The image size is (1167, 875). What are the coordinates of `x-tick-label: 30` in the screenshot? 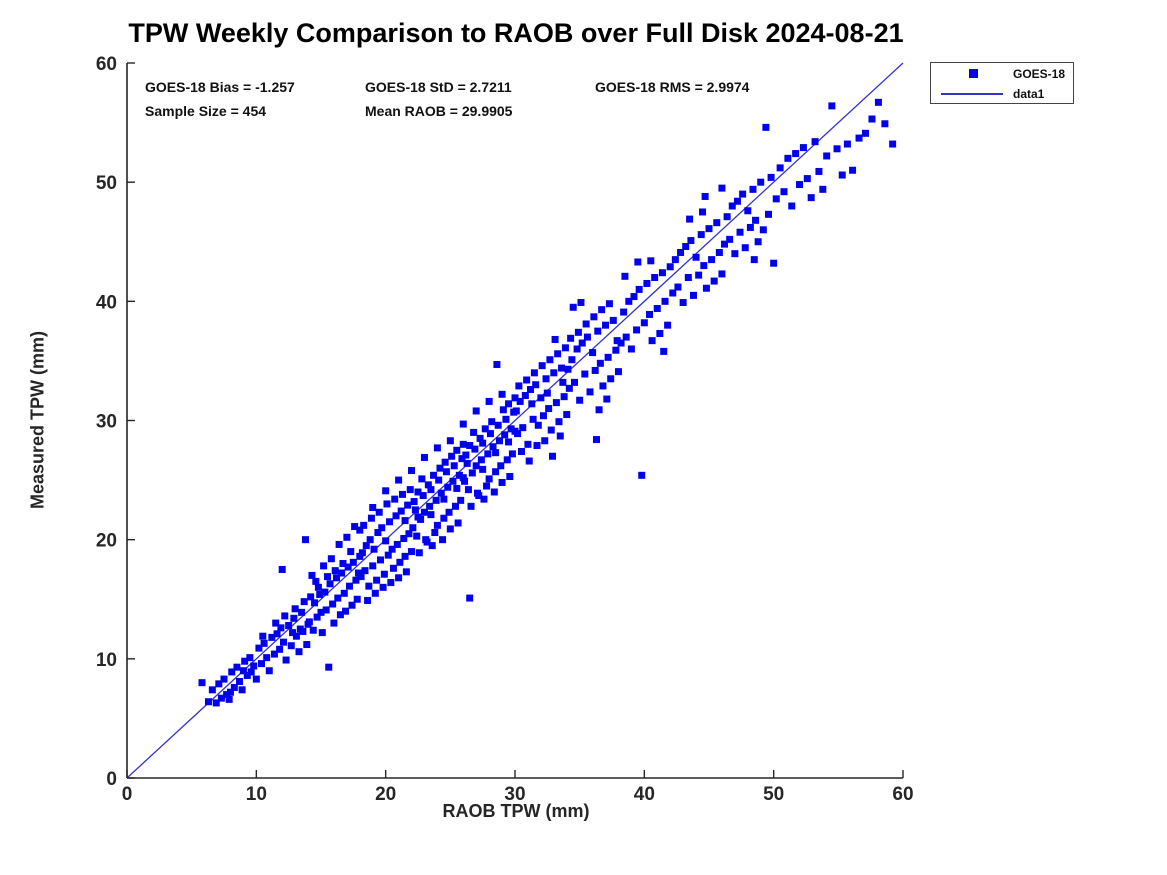 It's located at (514, 794).